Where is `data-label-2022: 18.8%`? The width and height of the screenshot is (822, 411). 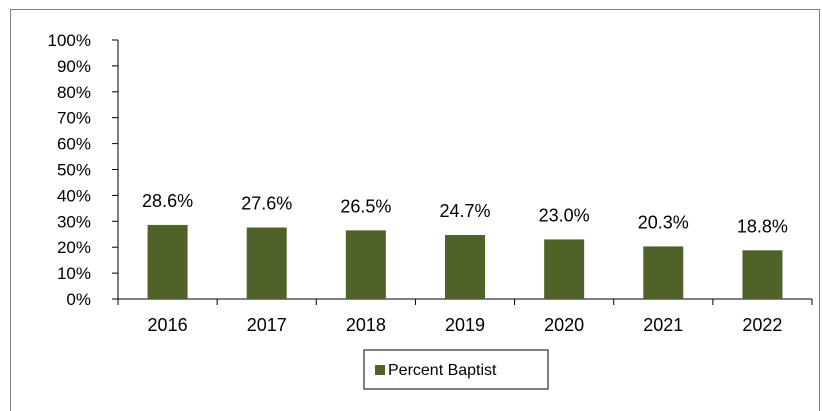
data-label-2022: 18.8% is located at coordinates (762, 226).